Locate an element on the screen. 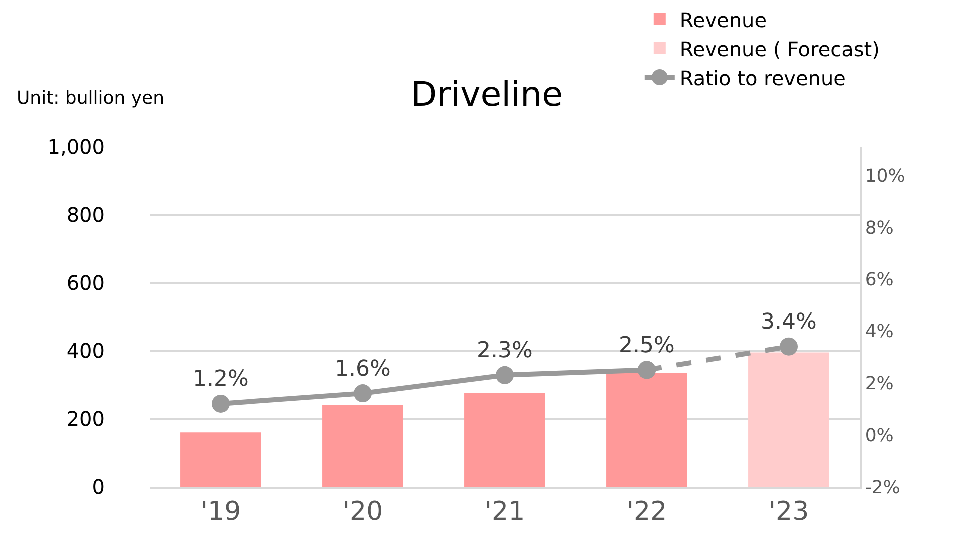  y-tick-label: 600 is located at coordinates (85, 283).